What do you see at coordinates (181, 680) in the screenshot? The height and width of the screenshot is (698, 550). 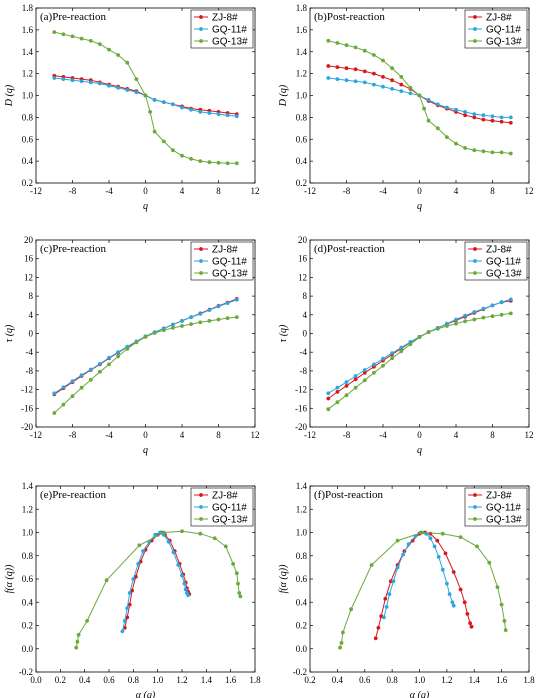 I see `x-tick-label: 1.2` at bounding box center [181, 680].